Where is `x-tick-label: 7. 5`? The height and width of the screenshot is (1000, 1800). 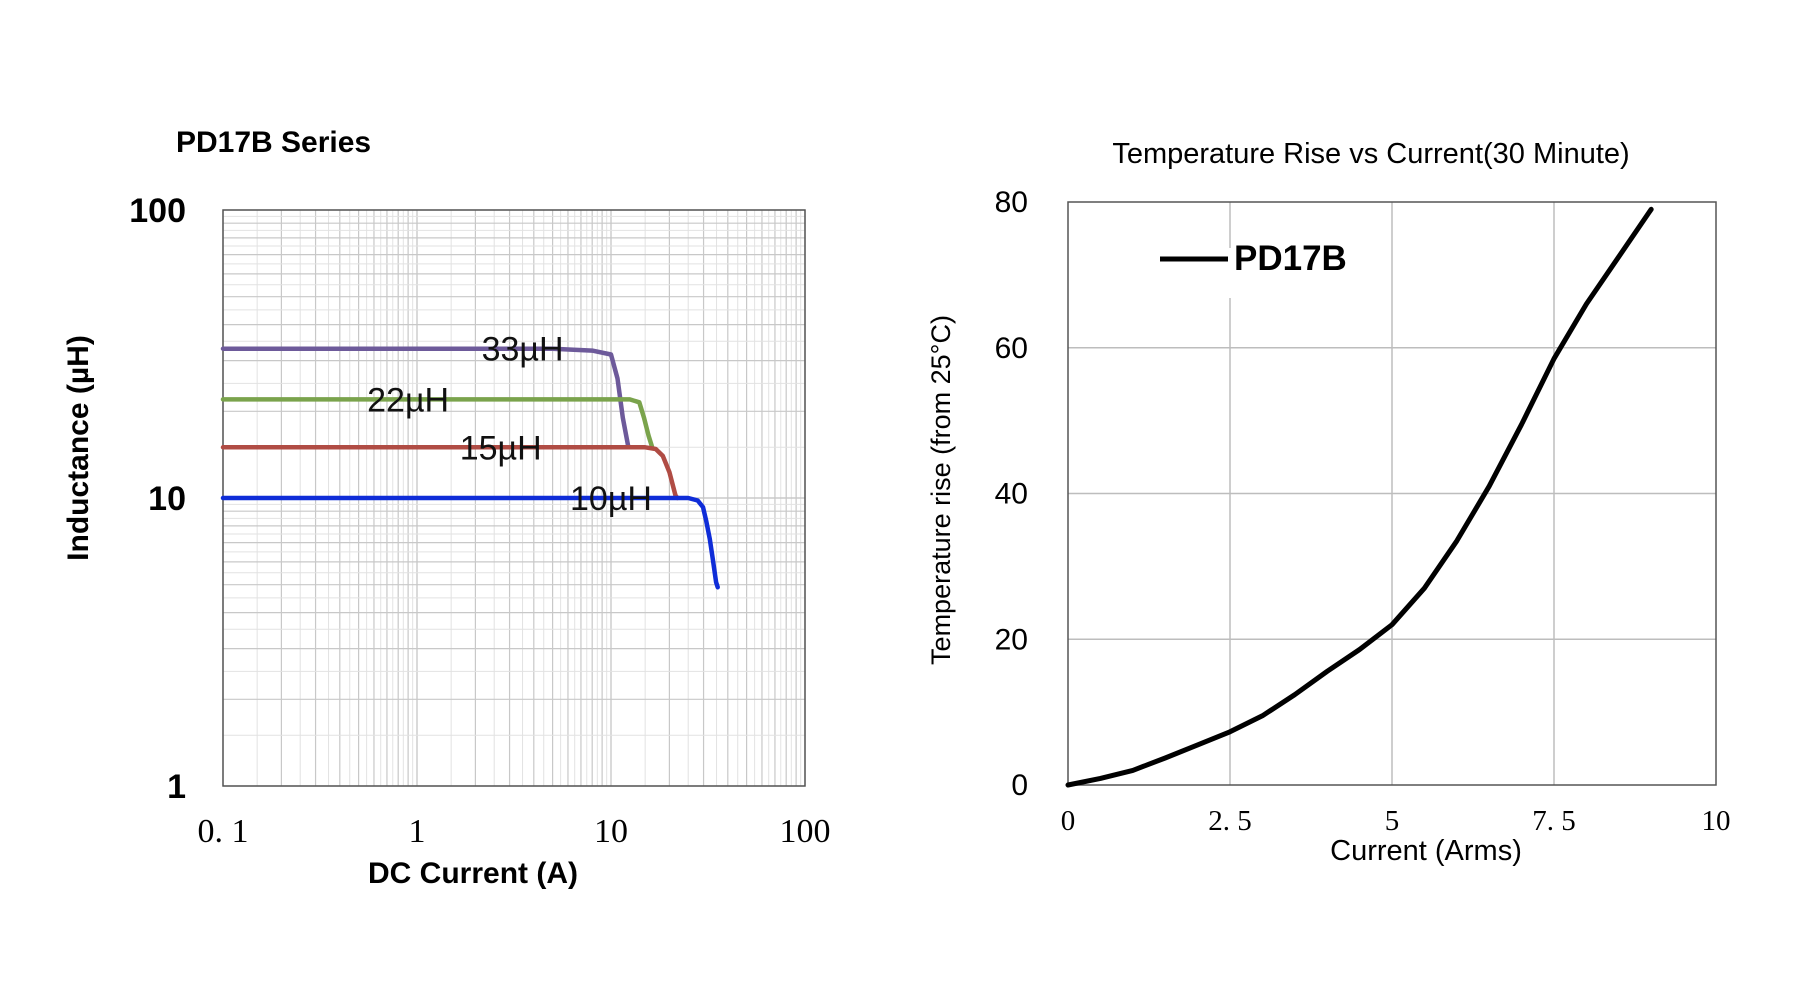
x-tick-label: 7. 5 is located at coordinates (1554, 821).